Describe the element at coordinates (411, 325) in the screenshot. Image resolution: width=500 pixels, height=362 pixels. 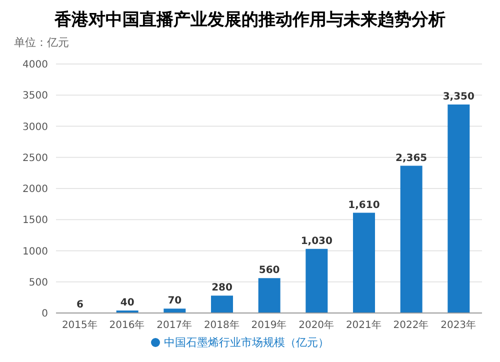
I see `x-tick-label: 2022年` at that location.